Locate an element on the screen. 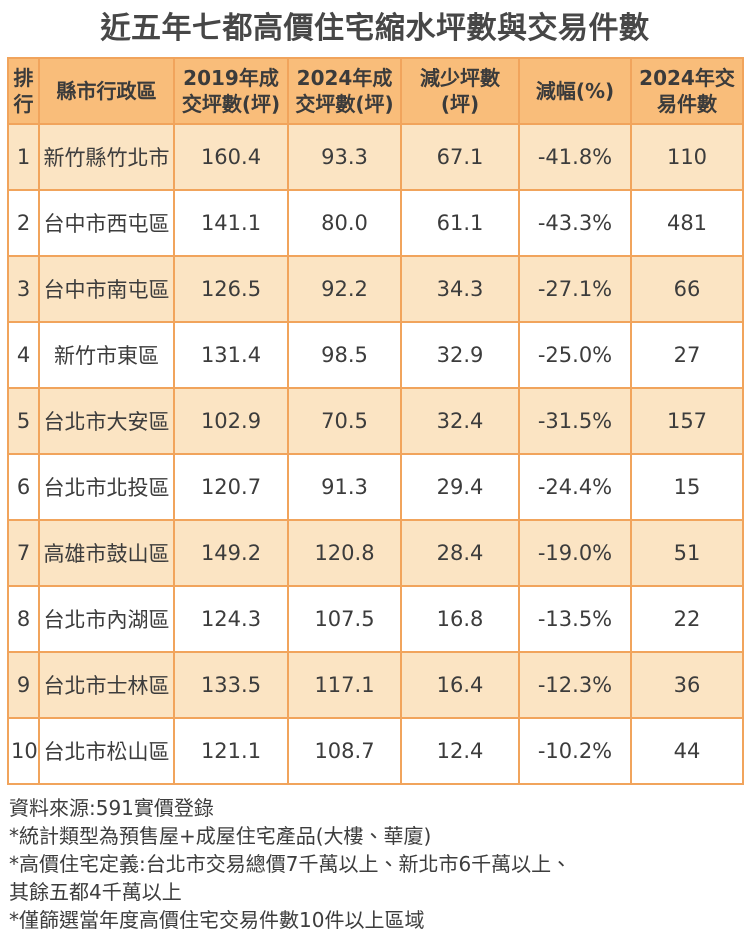 The width and height of the screenshot is (750, 941). value-cell: 51 is located at coordinates (687, 553).